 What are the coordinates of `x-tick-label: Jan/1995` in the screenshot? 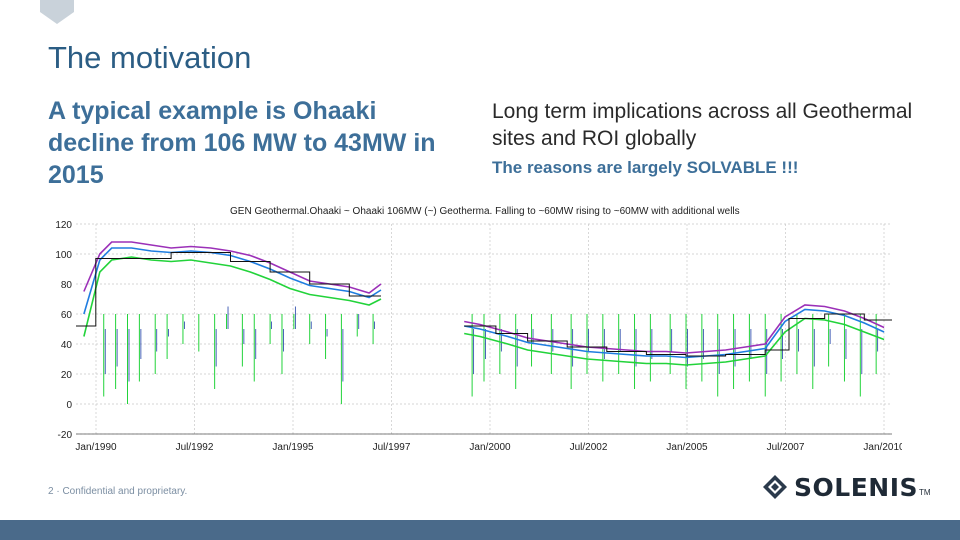 It's located at (293, 447).